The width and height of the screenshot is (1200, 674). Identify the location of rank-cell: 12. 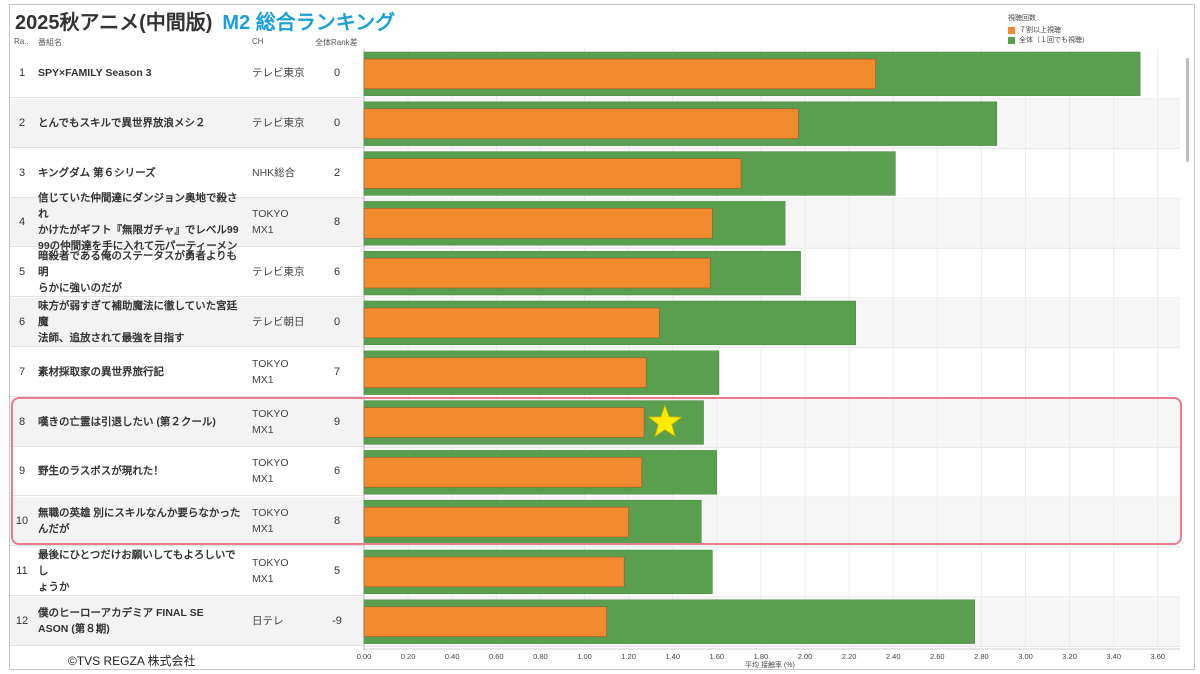
(22, 620).